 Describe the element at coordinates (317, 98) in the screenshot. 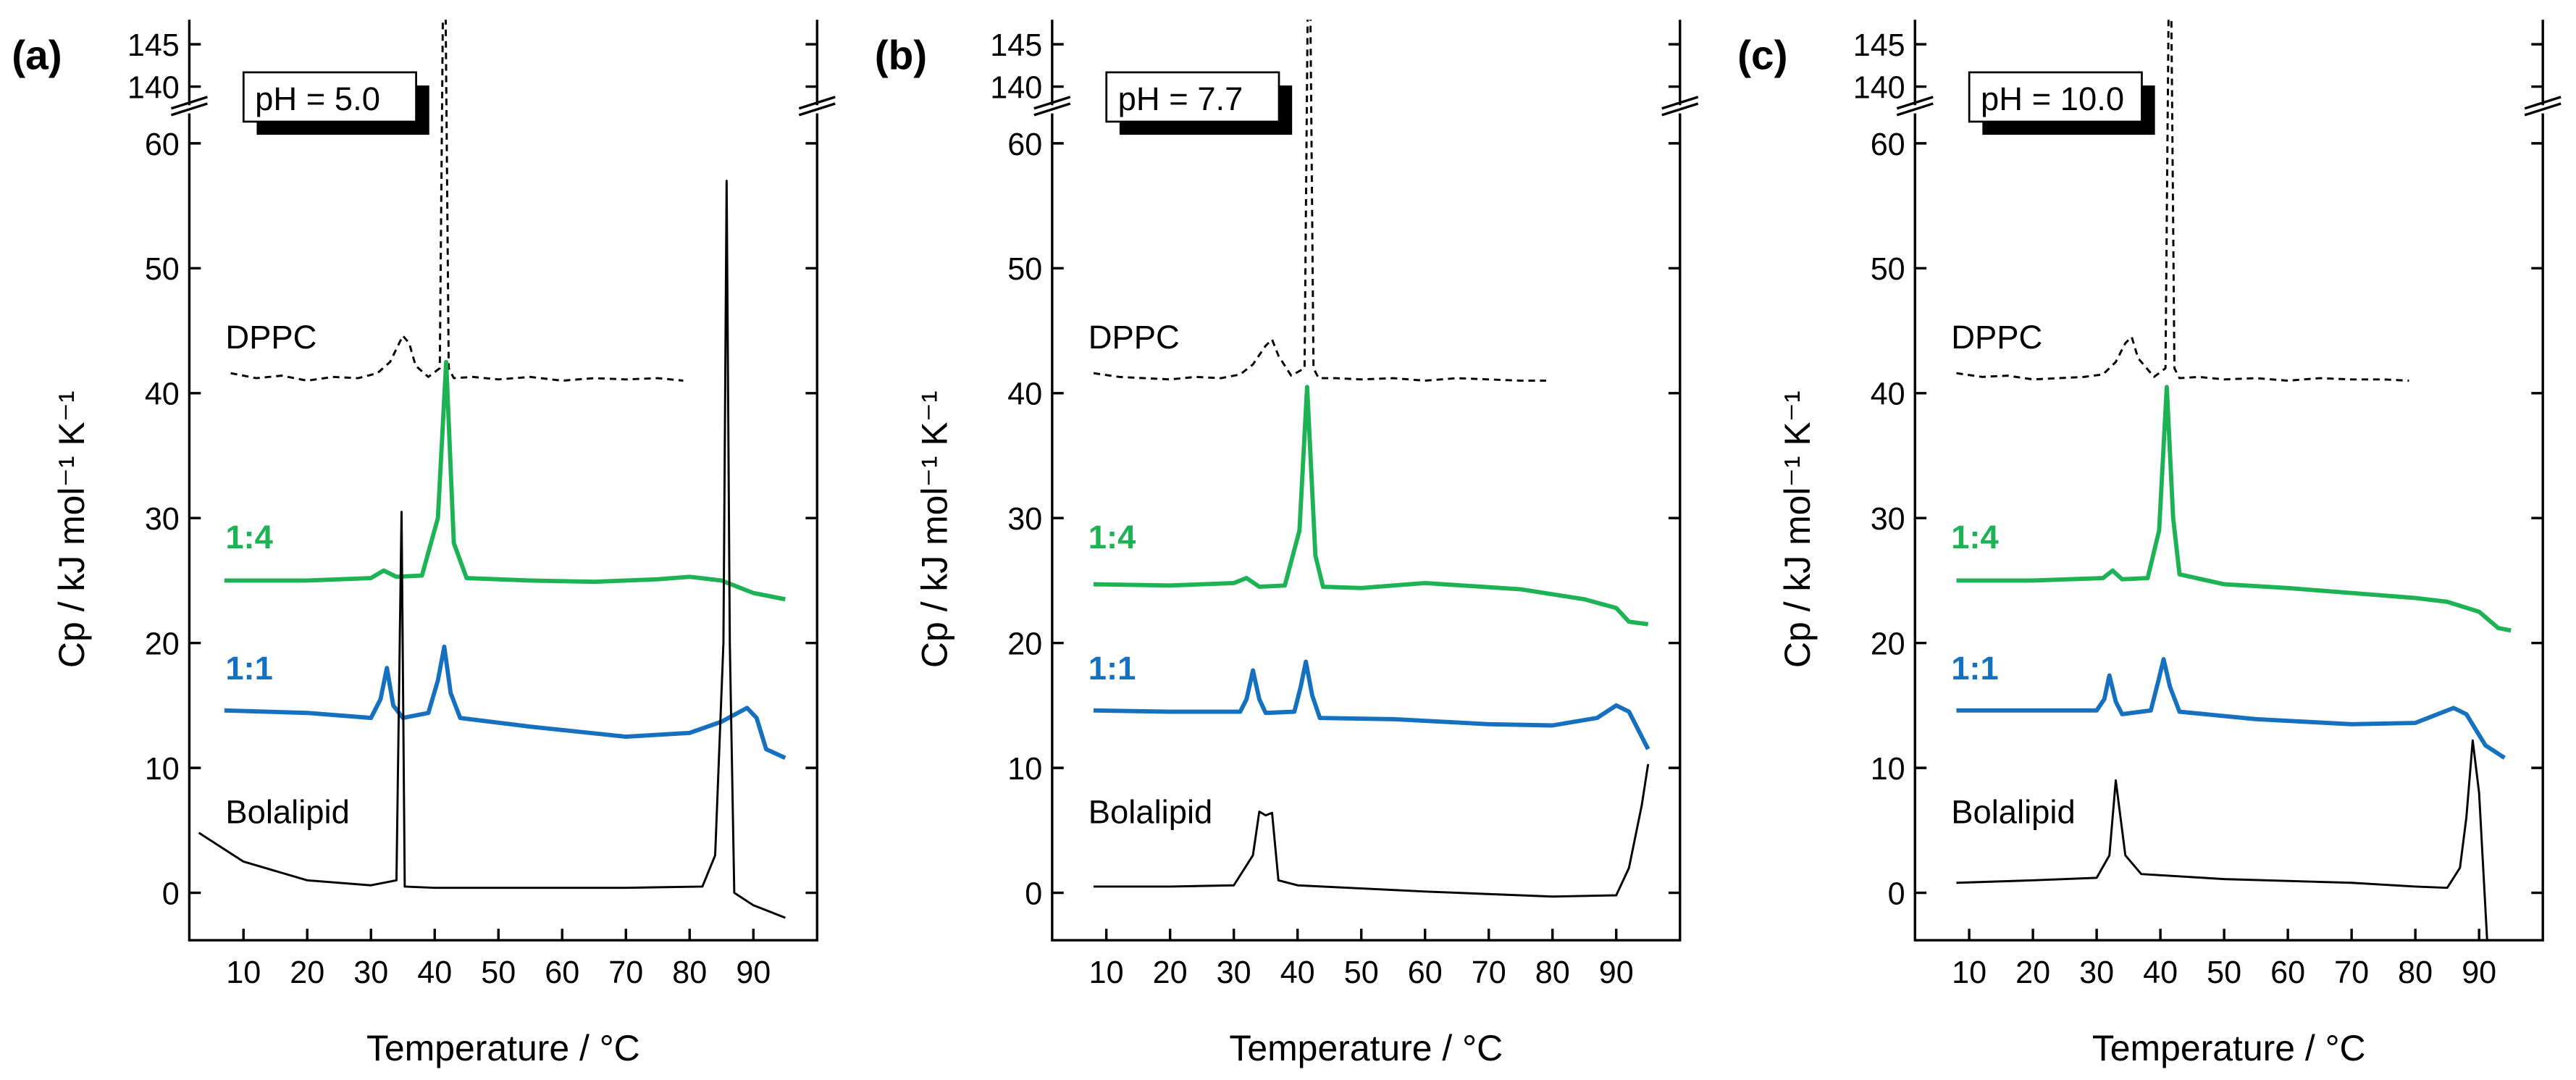

I see `annotation: pH = 5.0` at that location.